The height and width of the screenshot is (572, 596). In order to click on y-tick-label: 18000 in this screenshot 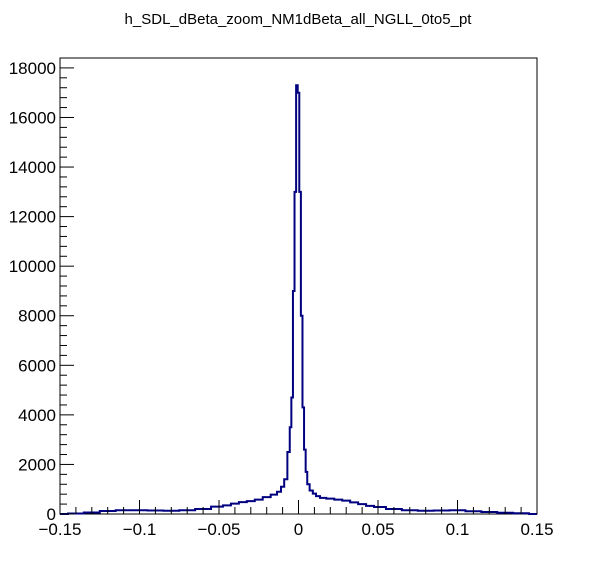, I will do `click(32, 68)`.